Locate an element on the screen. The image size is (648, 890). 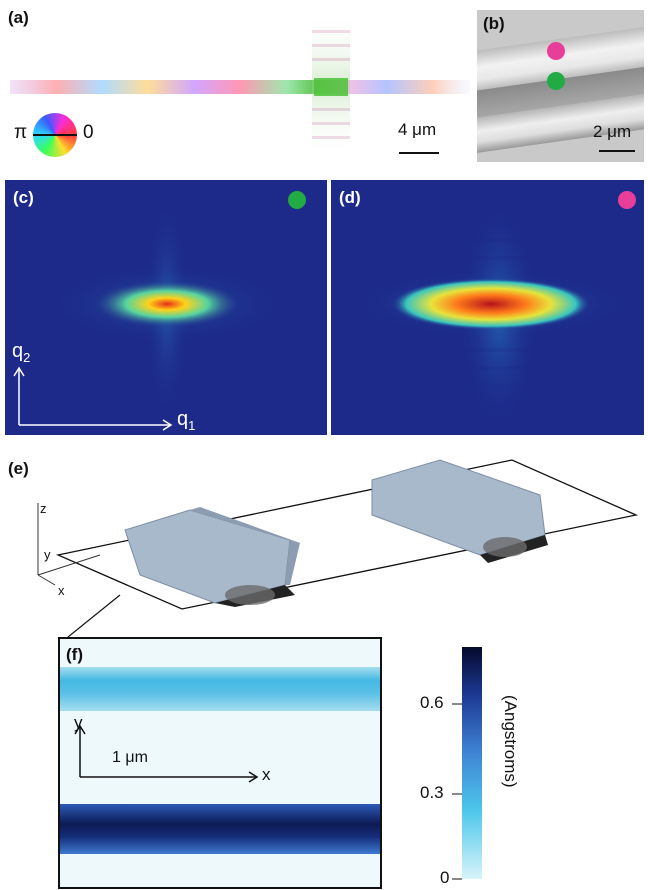
strain-band-top is located at coordinates (220, 689).